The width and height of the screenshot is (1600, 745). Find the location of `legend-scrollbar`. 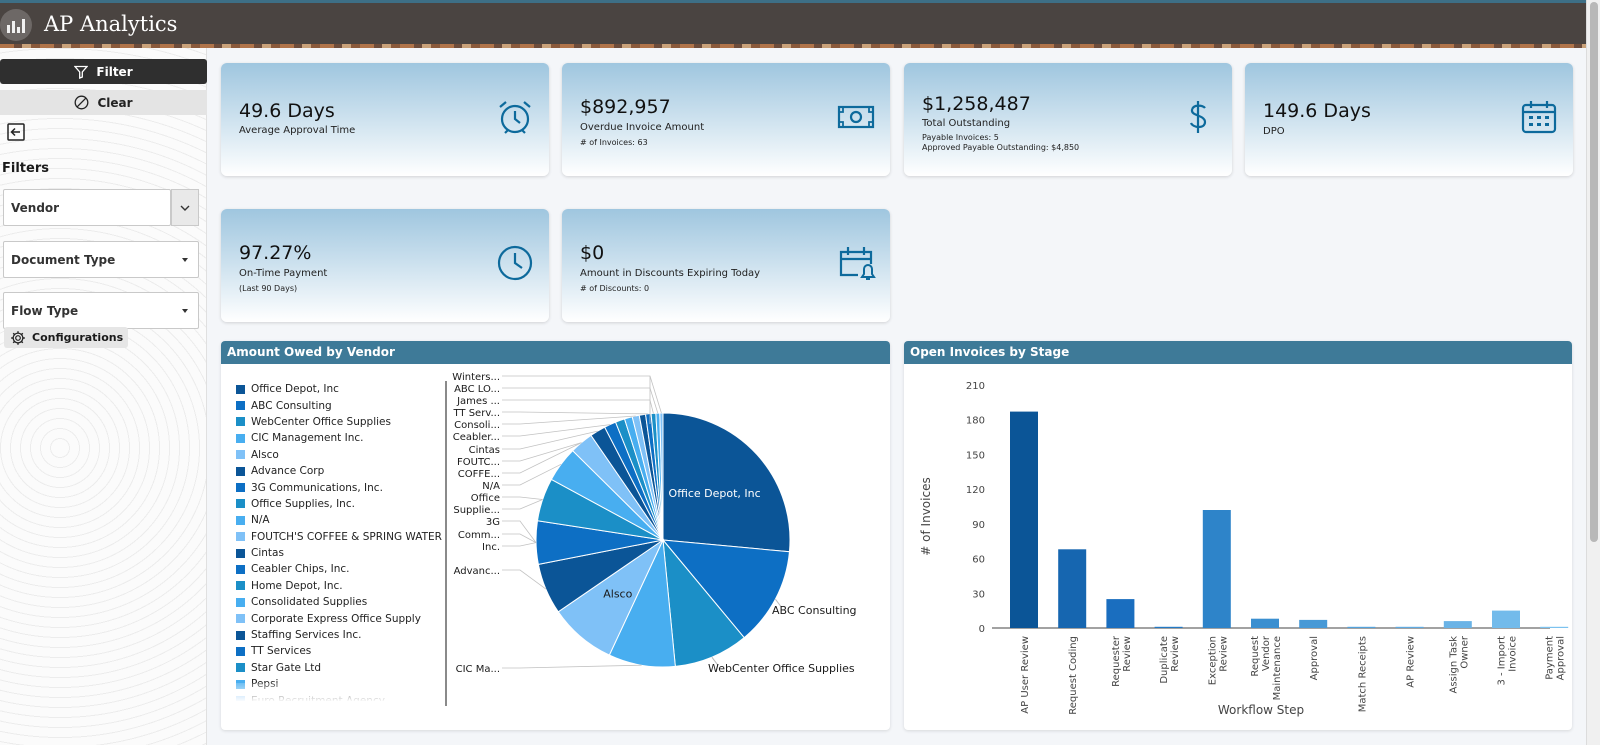

legend-scrollbar is located at coordinates (446, 543).